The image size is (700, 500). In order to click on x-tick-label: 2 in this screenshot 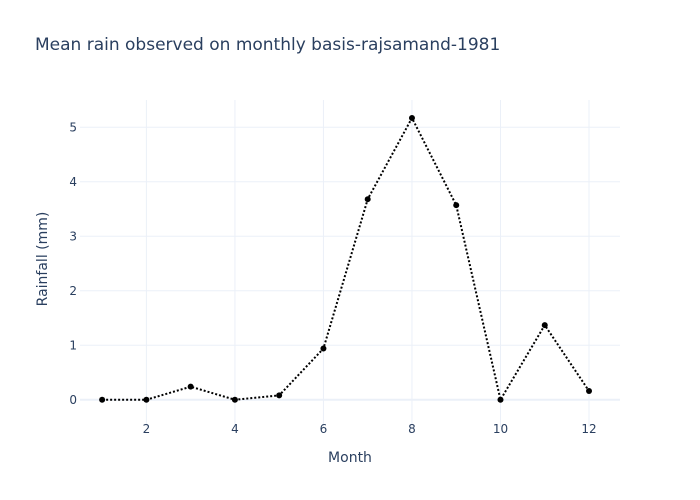, I will do `click(147, 429)`.